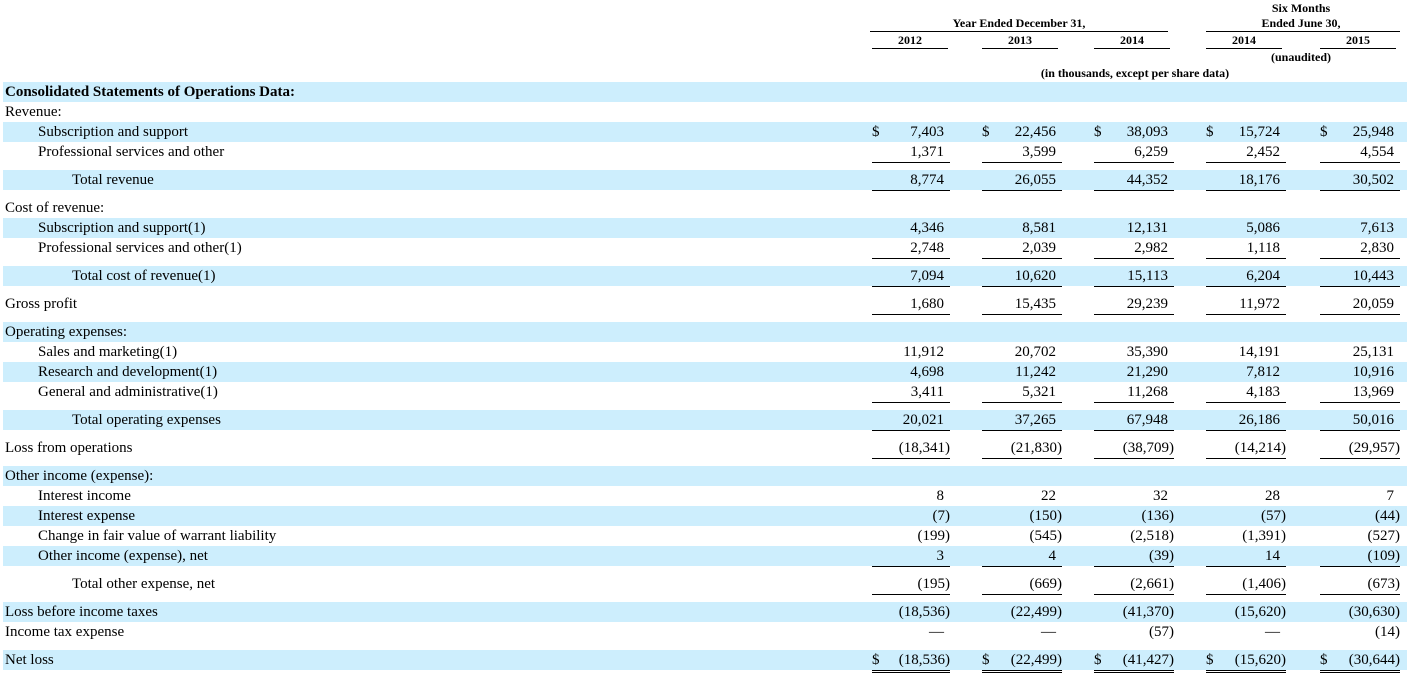  Describe the element at coordinates (1259, 180) in the screenshot. I see `cell-value: 18,176` at that location.